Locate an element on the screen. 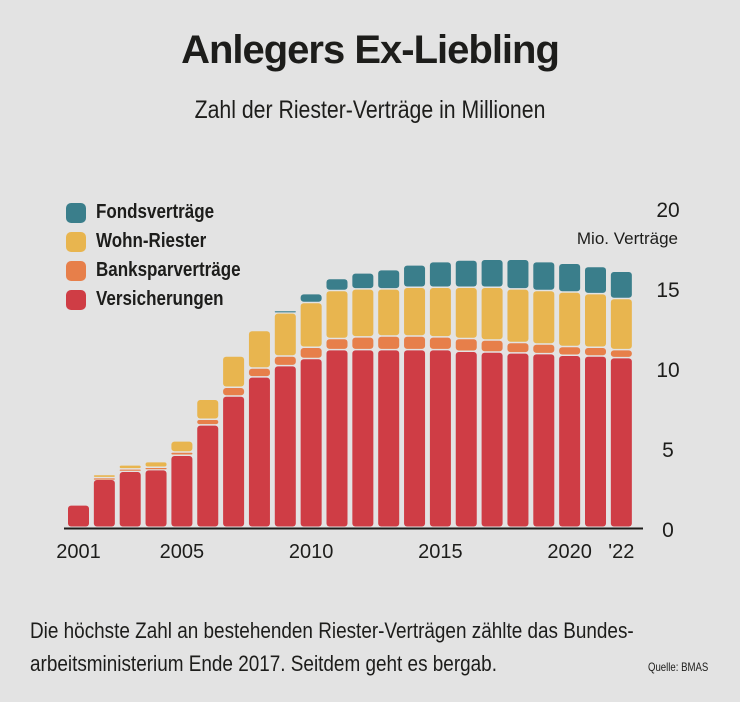  bar-segment-wohn-riester-2017 is located at coordinates (492, 314).